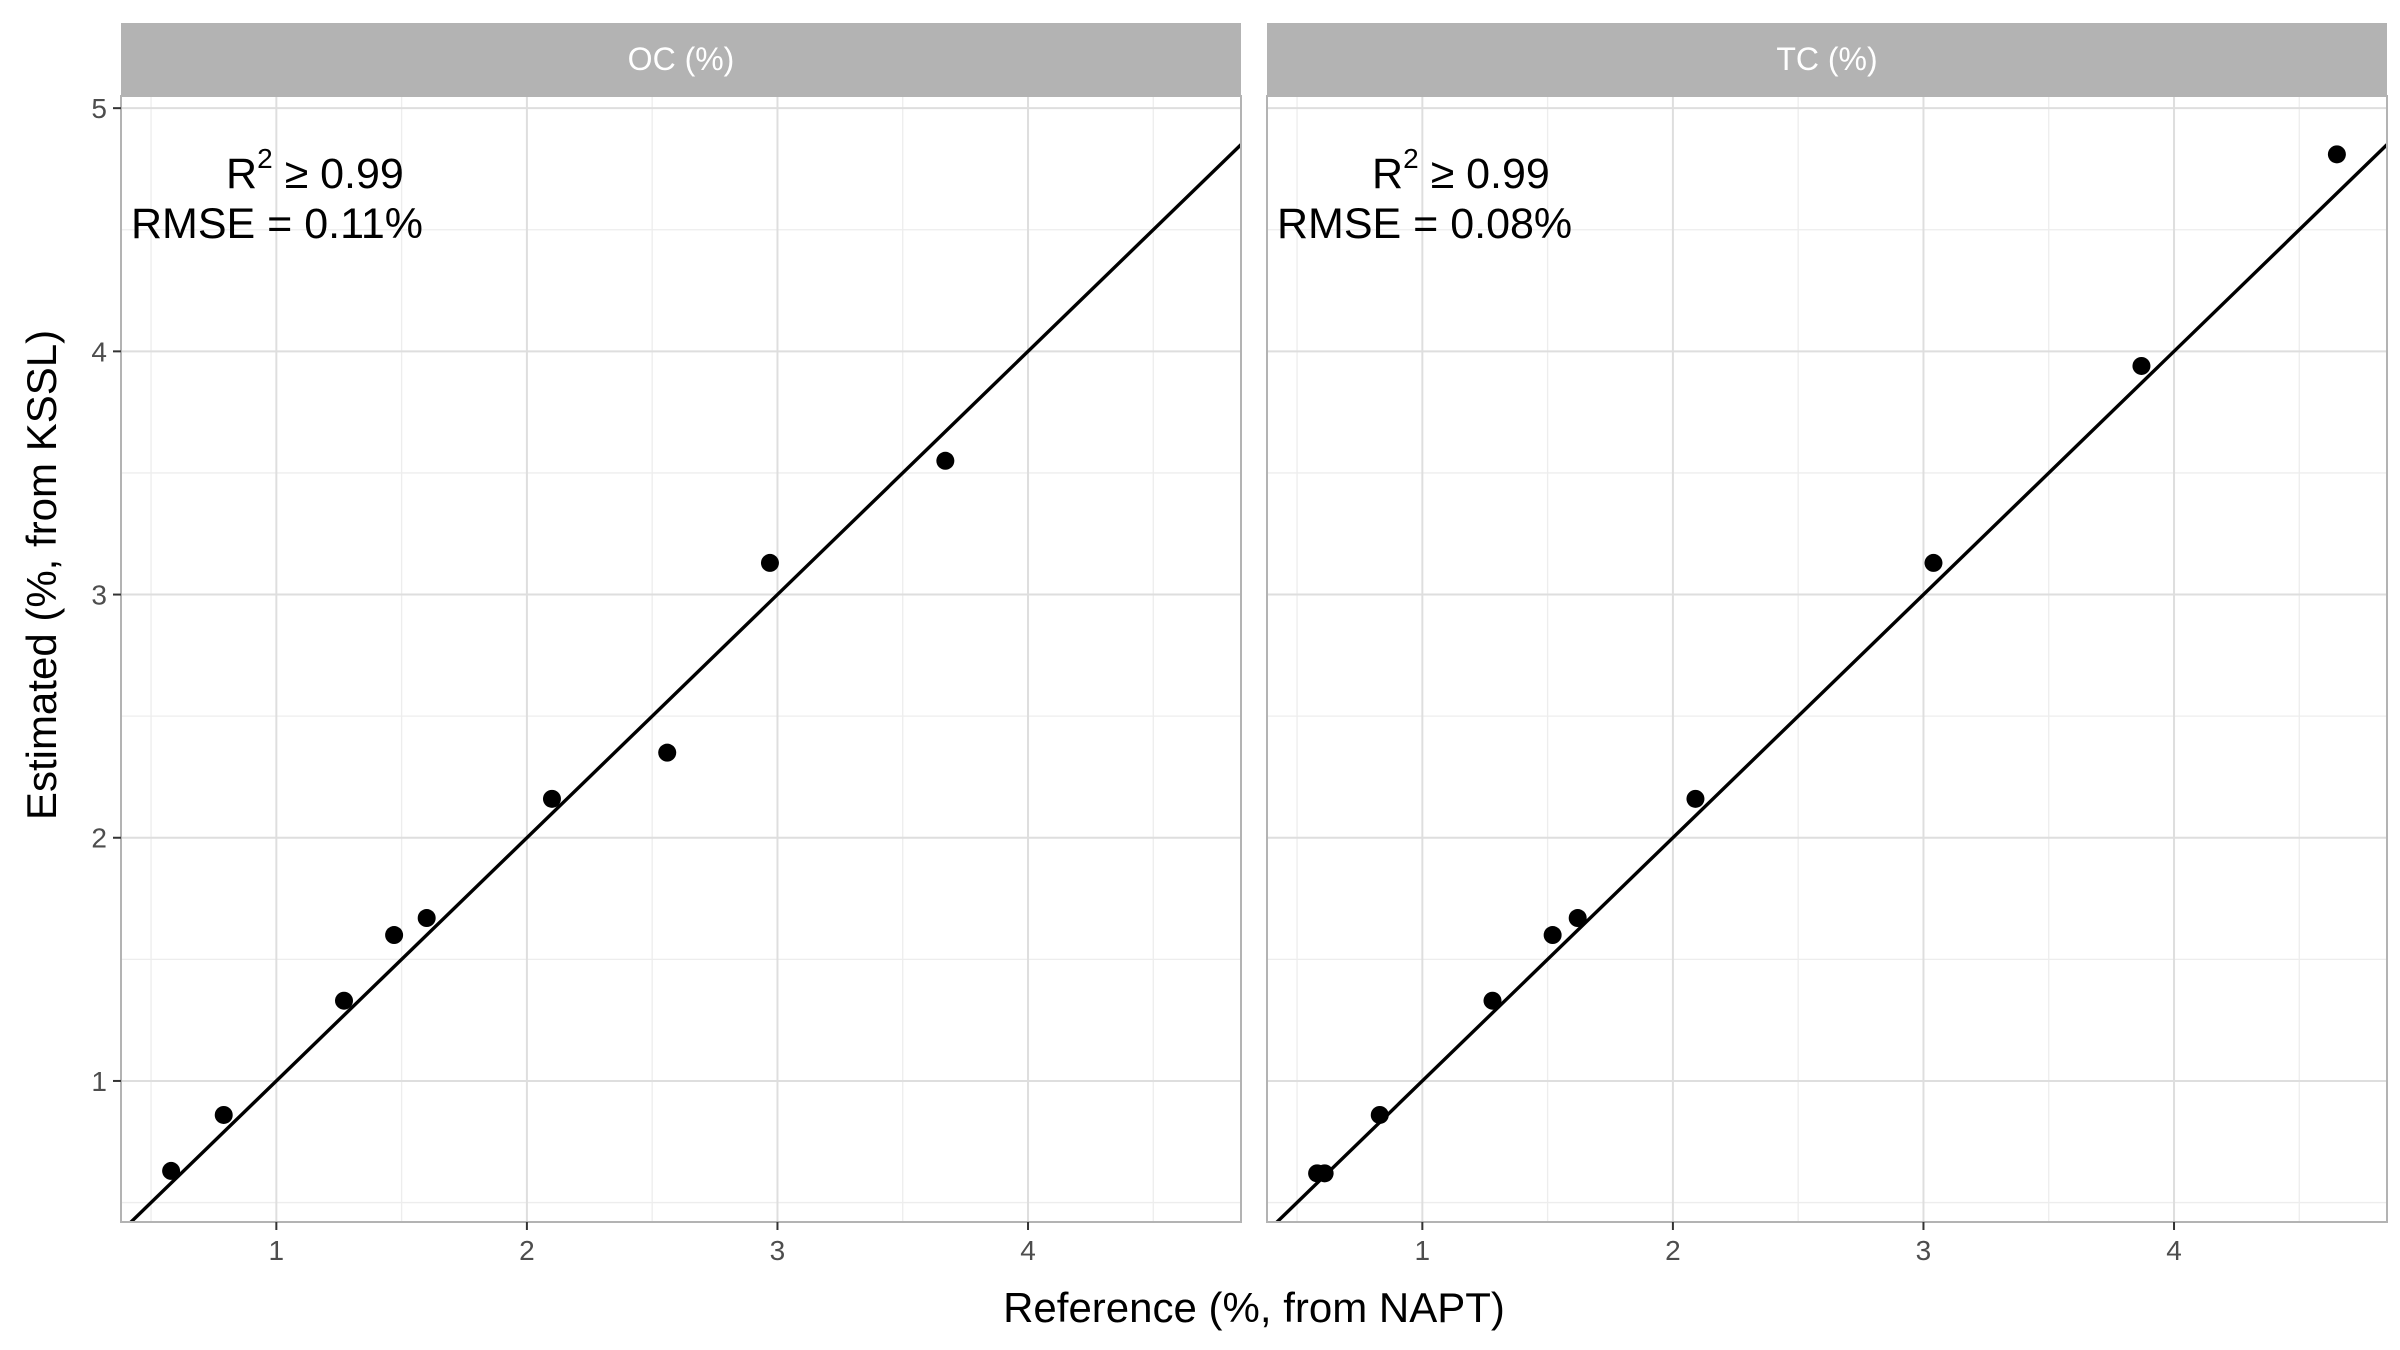 This screenshot has height=1350, width=2400. What do you see at coordinates (277, 224) in the screenshot?
I see `rmse-label: RMSE = 0.11%` at bounding box center [277, 224].